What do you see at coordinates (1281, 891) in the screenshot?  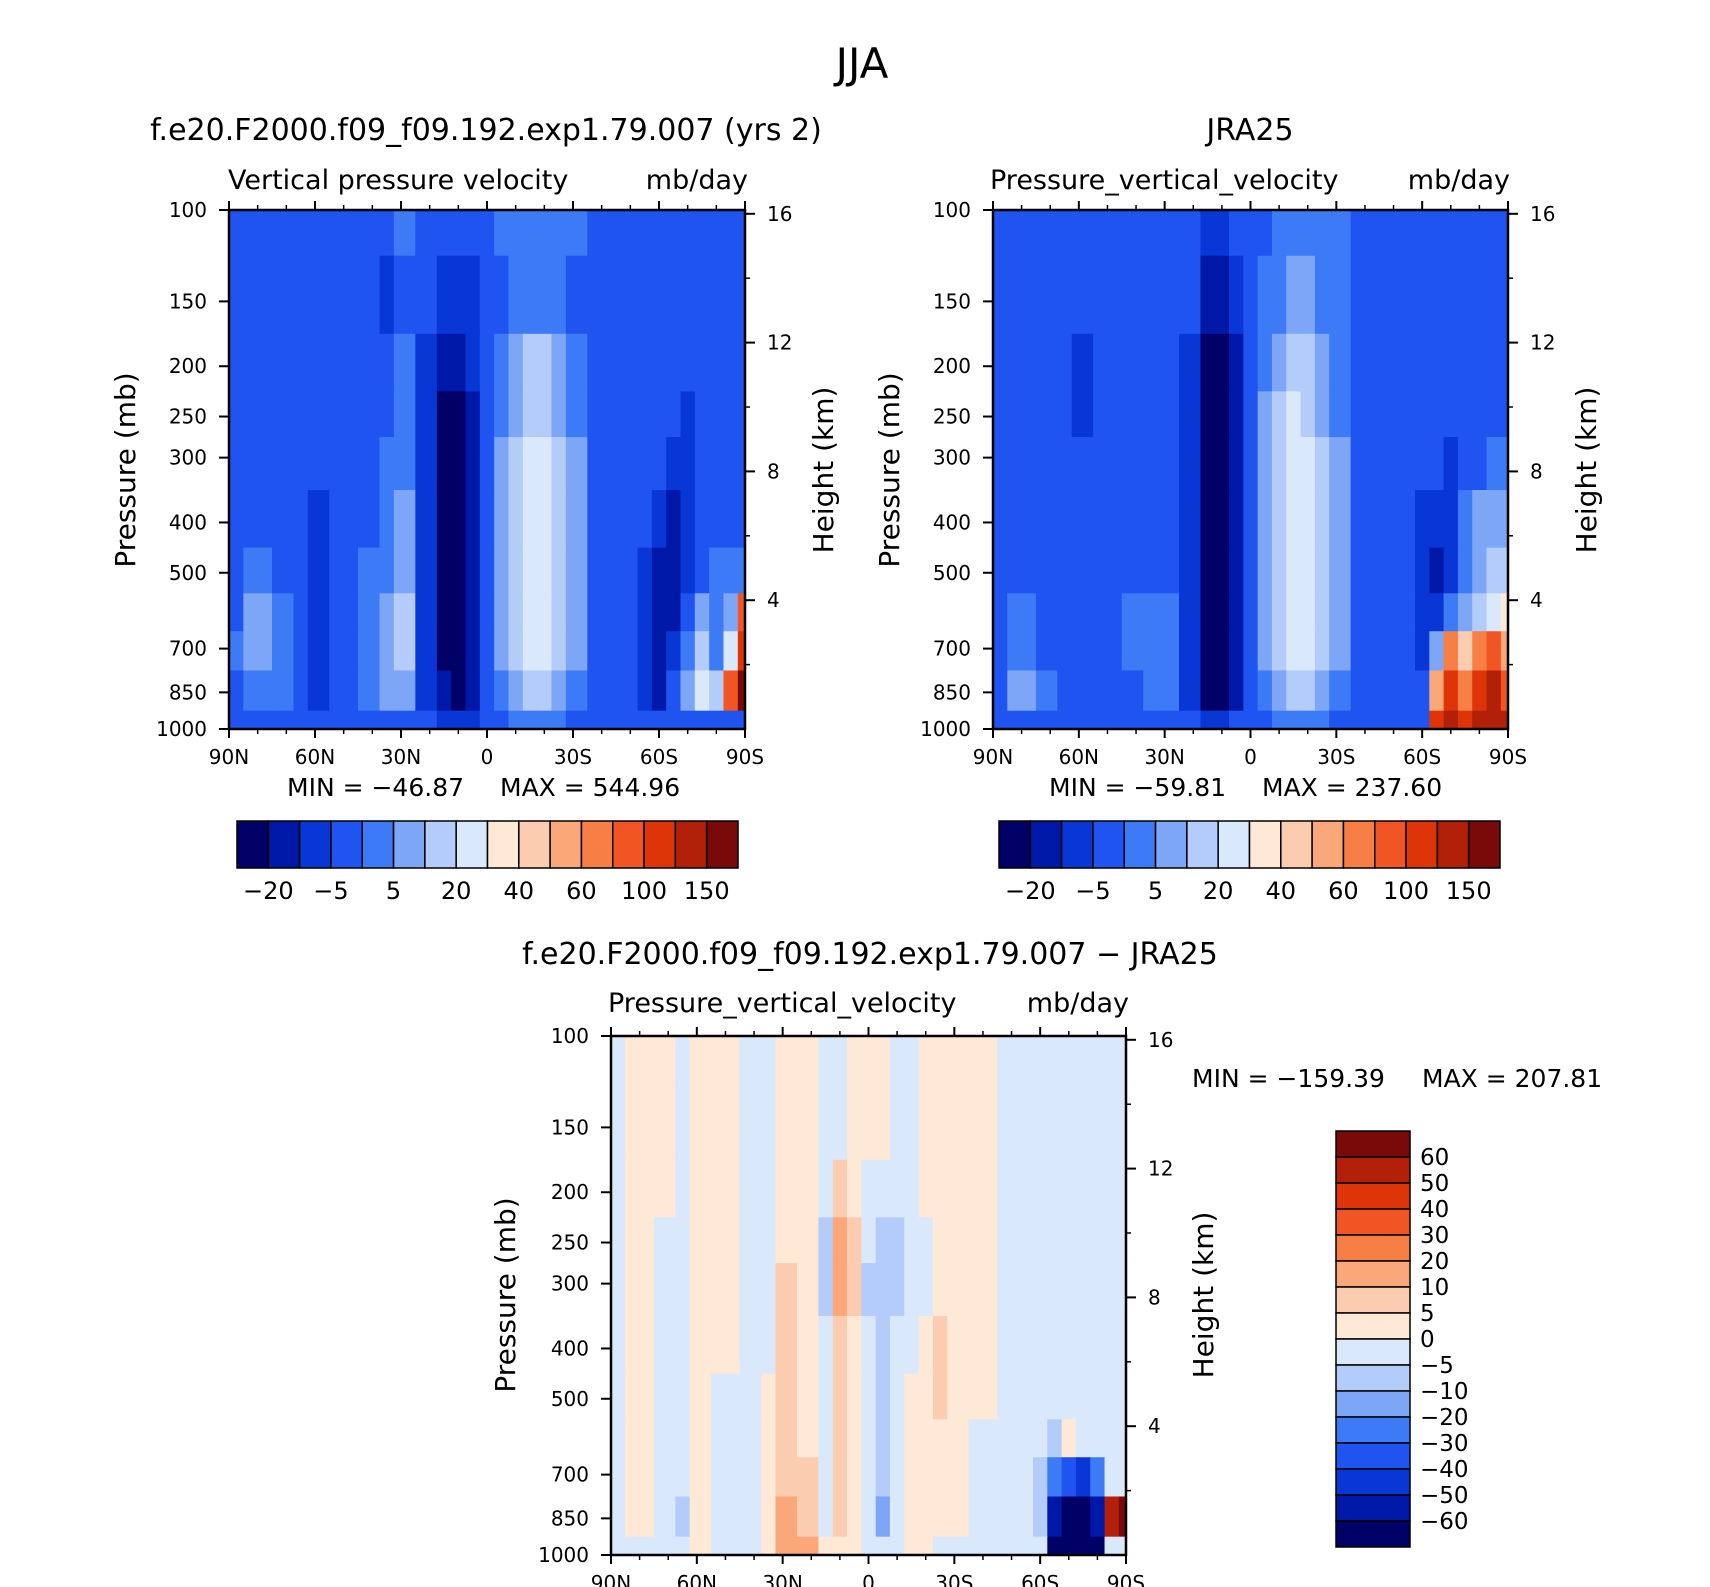 I see `colorbar-label: 40` at bounding box center [1281, 891].